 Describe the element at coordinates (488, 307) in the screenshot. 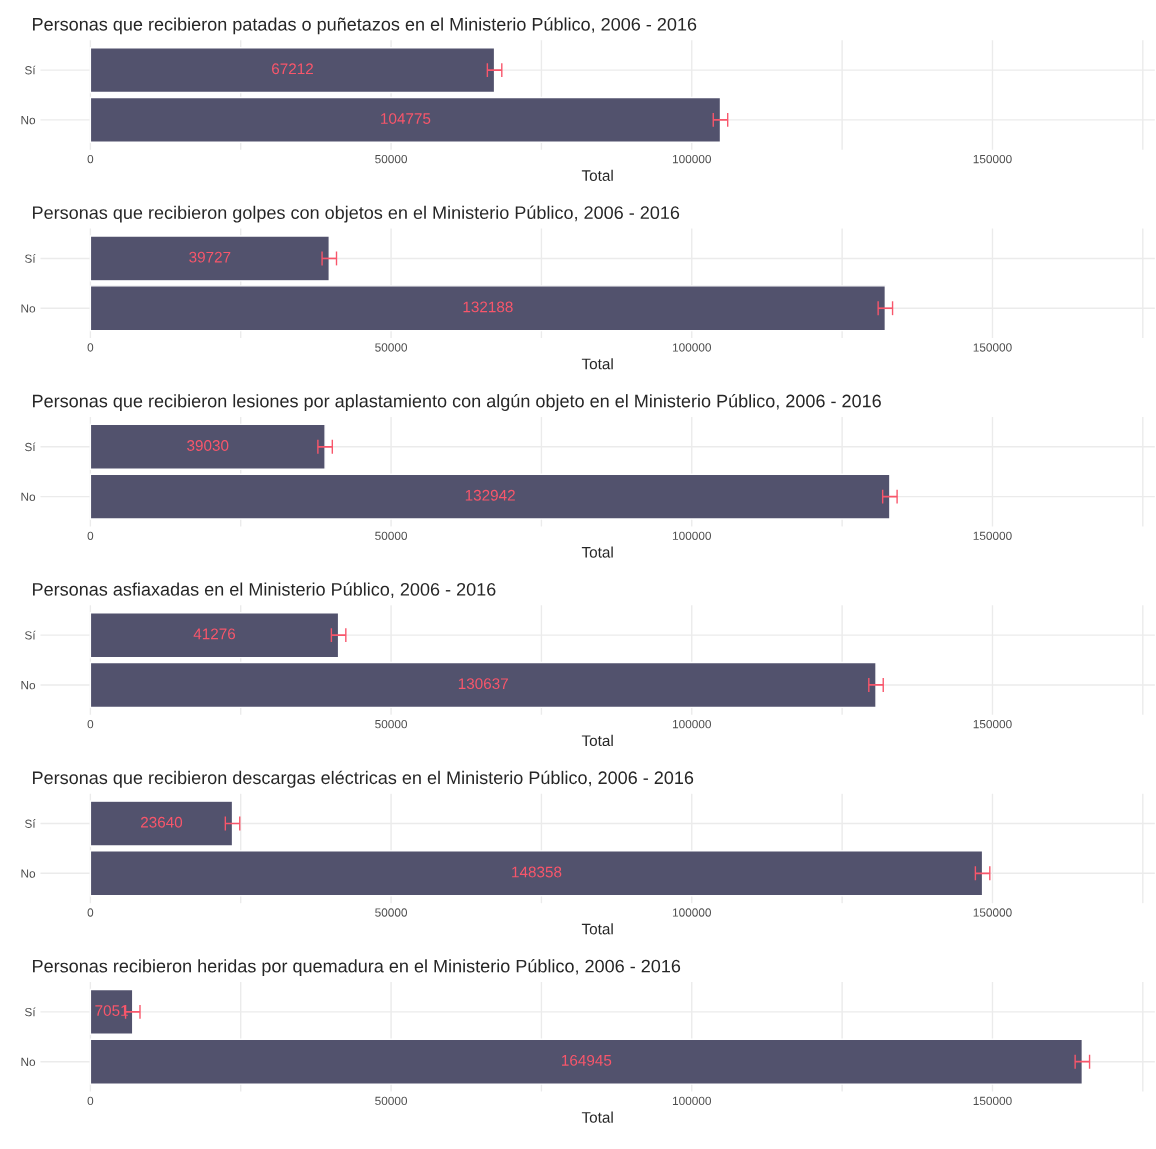

I see `data-label: 132188` at that location.